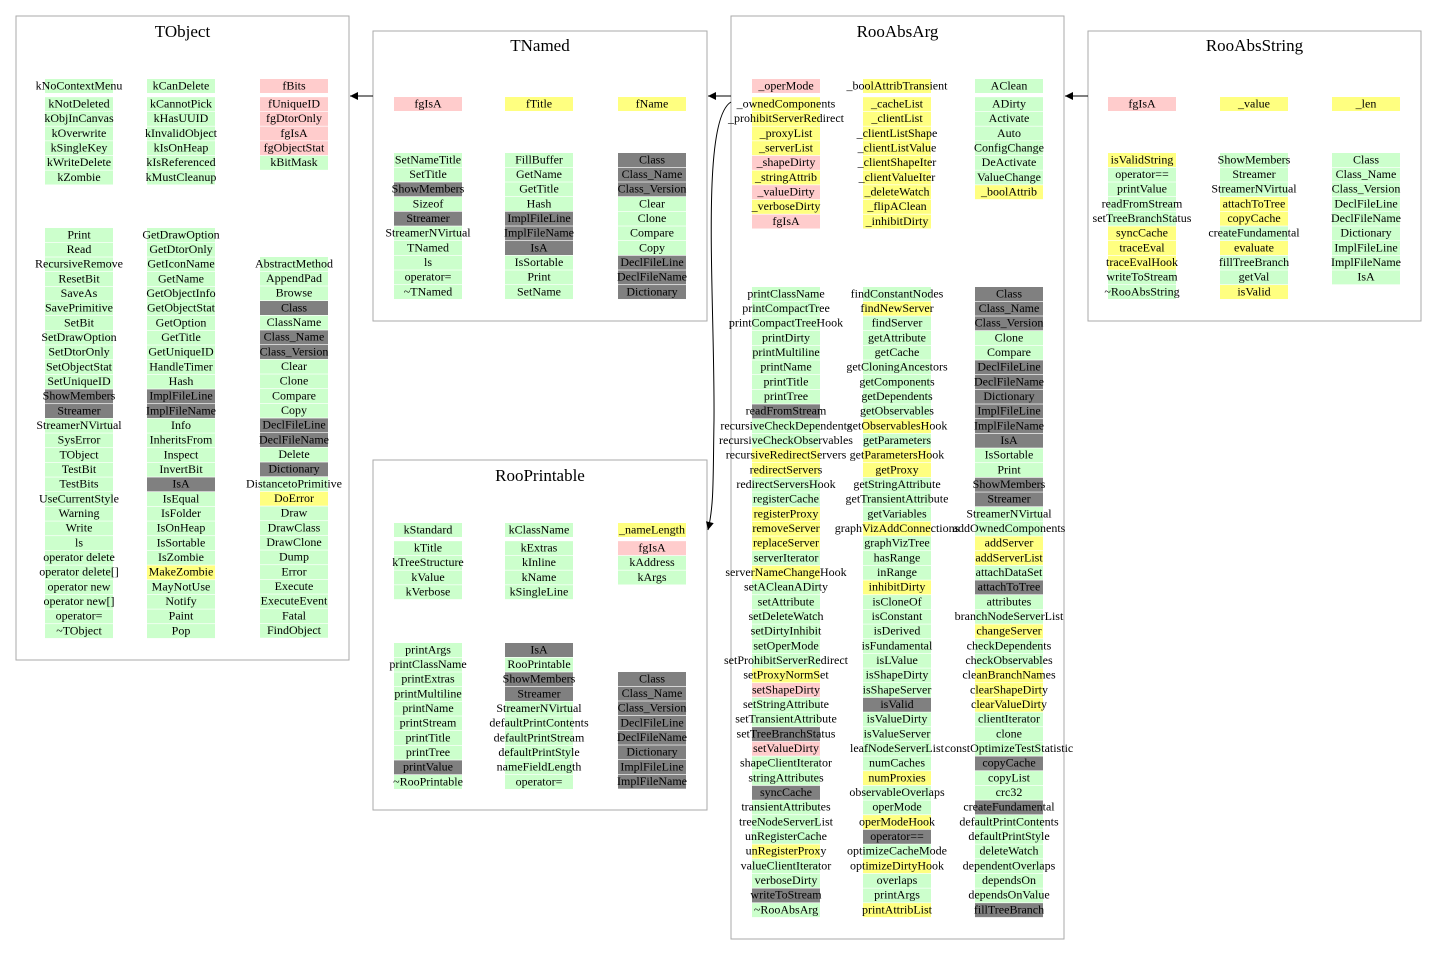  What do you see at coordinates (1141, 291) in the screenshot?
I see `member-name: ~RooAbsString` at bounding box center [1141, 291].